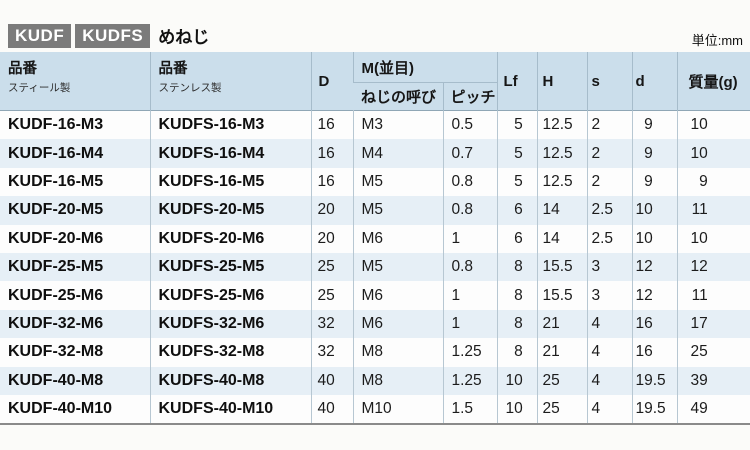 The width and height of the screenshot is (750, 450). I want to click on table-cell: M6, so click(397, 238).